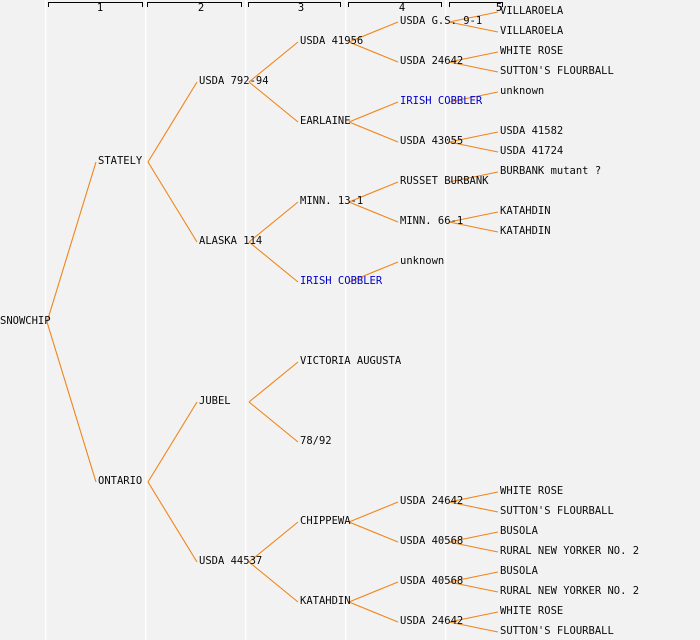 This screenshot has width=700, height=640. I want to click on node-irish-cobbler-1: IRISH COBBLER, so click(341, 281).